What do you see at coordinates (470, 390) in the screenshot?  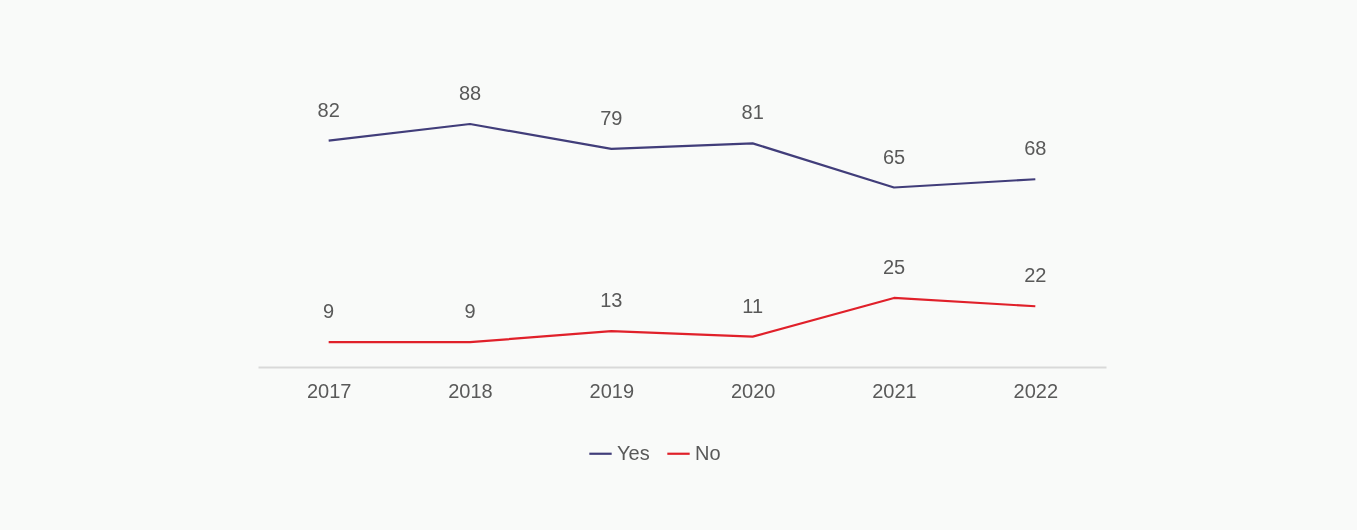 I see `x-tick-label: 2018` at bounding box center [470, 390].